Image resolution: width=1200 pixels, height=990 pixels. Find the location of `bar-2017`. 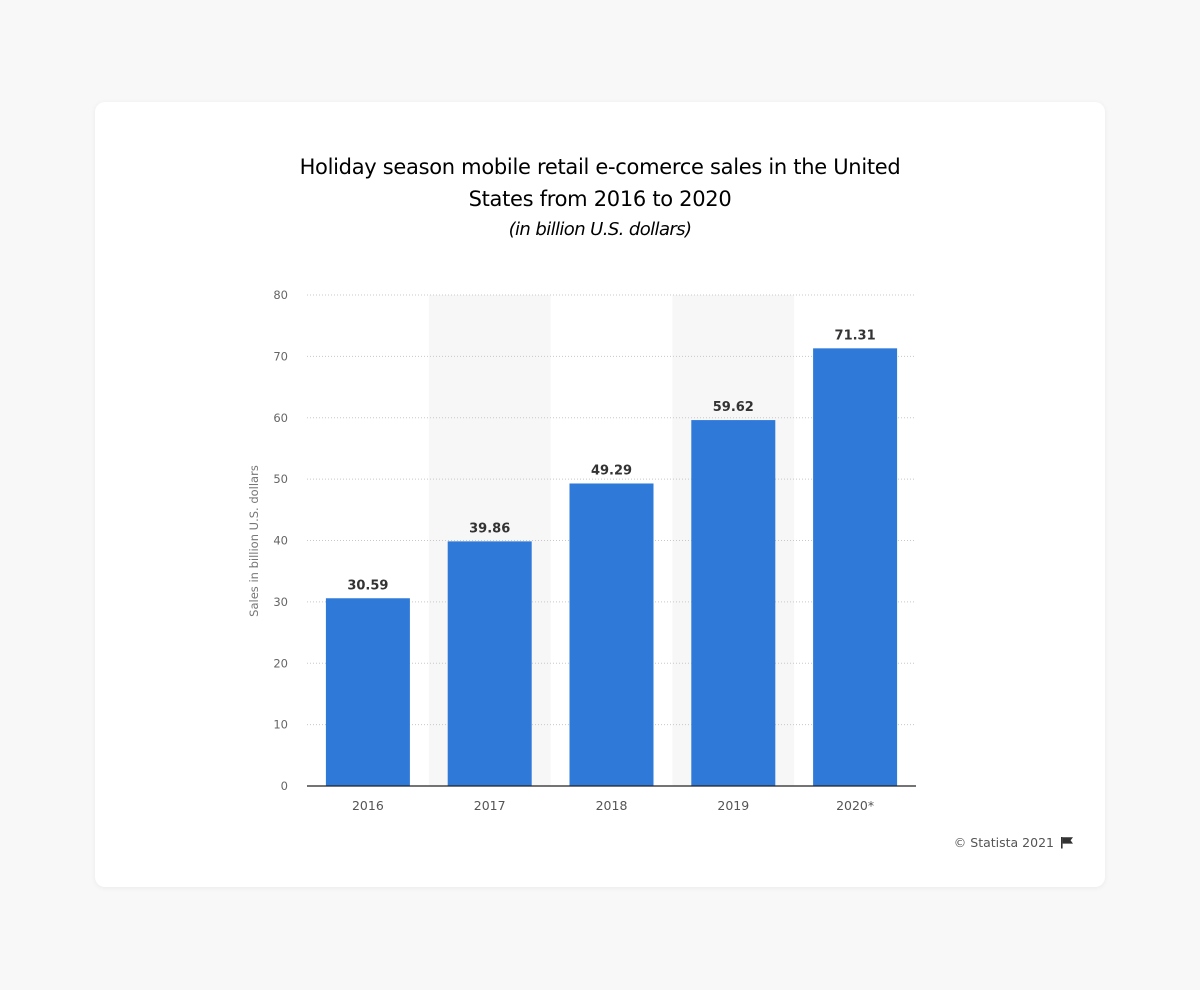

bar-2017 is located at coordinates (489, 663).